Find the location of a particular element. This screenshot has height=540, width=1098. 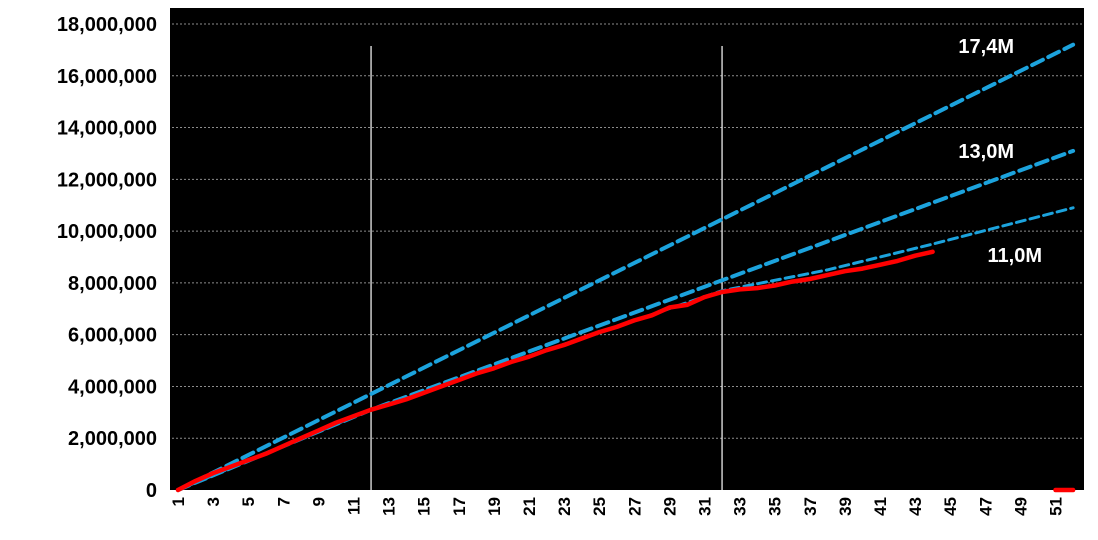

x-tick-label: 25 is located at coordinates (599, 506).